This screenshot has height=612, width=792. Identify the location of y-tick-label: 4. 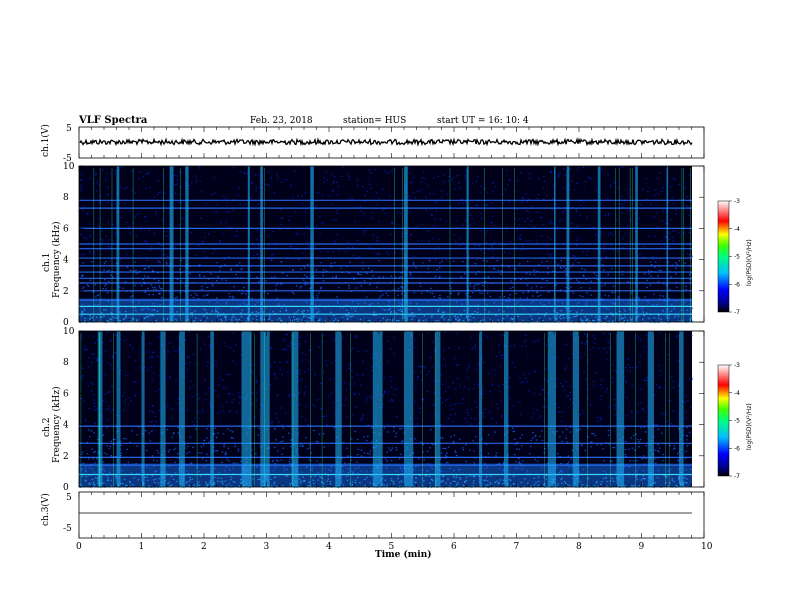
(66, 426).